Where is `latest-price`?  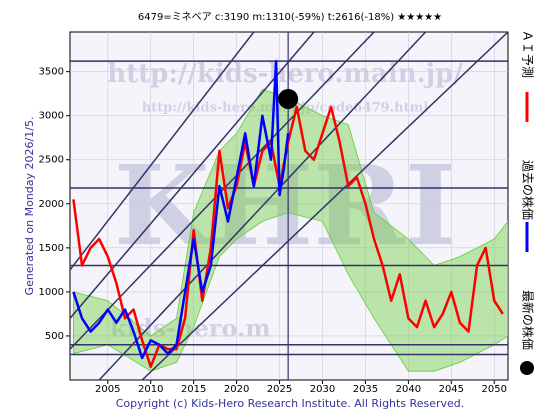 latest-price is located at coordinates (288, 98).